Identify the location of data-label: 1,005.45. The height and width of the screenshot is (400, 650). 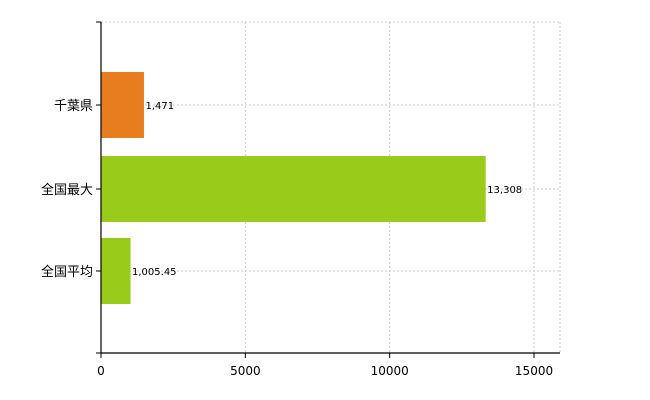
(154, 272).